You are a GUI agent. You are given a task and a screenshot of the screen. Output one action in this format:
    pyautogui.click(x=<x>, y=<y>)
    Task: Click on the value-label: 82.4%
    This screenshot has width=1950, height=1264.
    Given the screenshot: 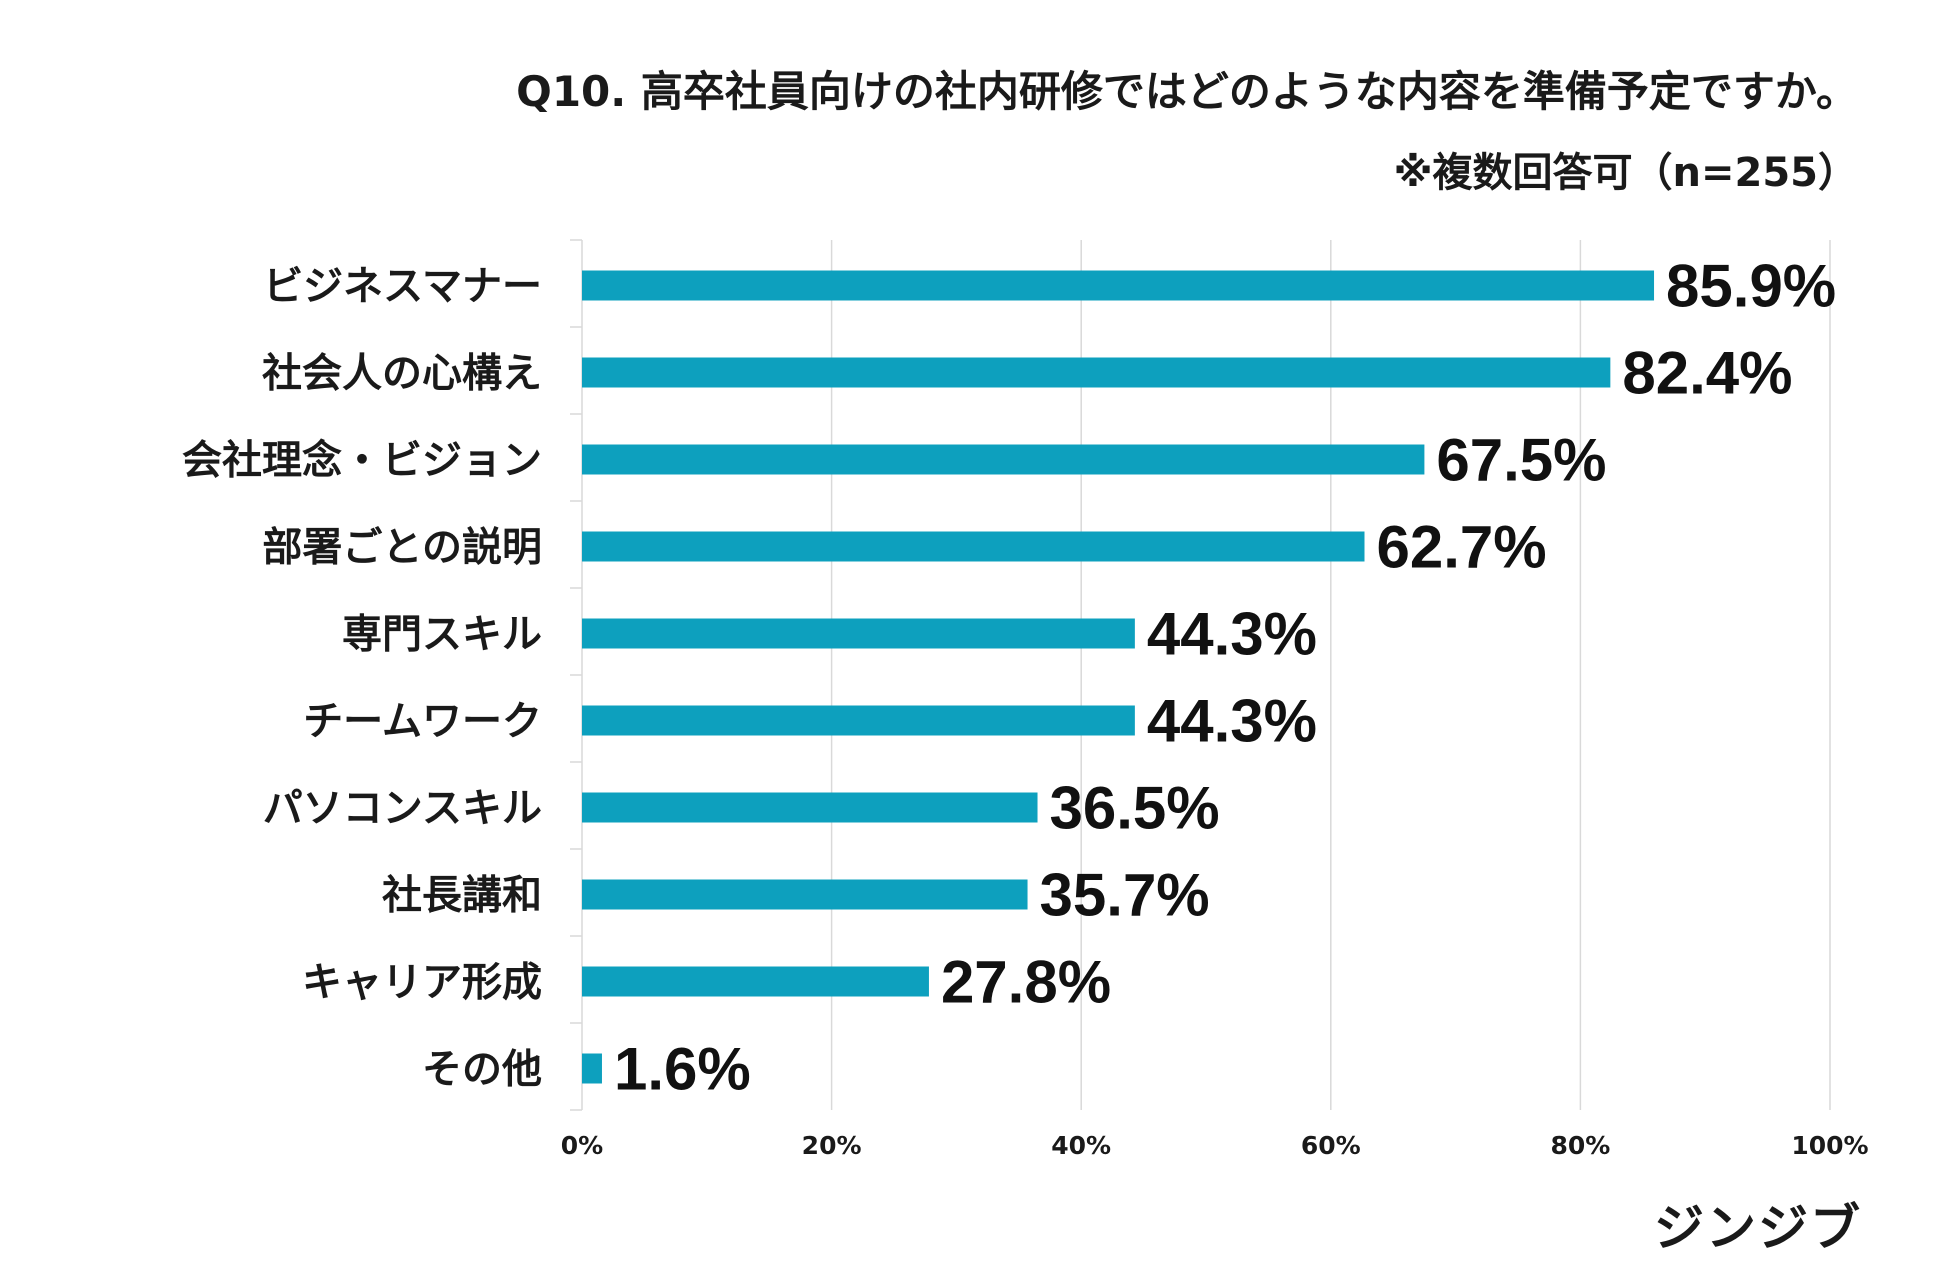 What is the action you would take?
    pyautogui.click(x=1707, y=373)
    